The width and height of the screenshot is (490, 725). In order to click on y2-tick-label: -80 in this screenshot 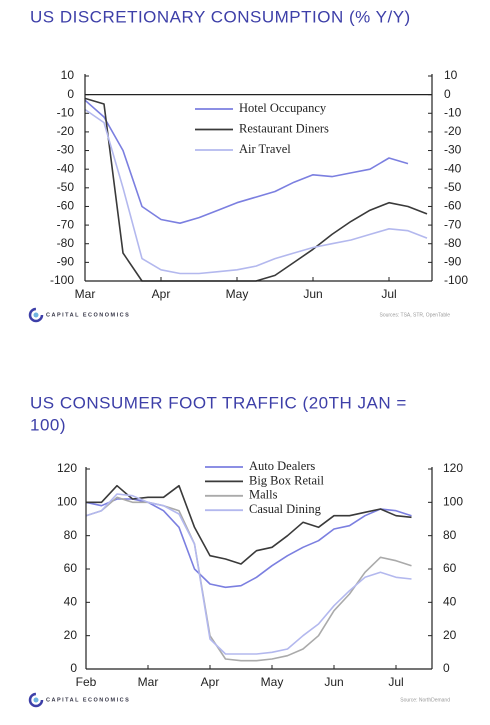, I will do `click(453, 243)`.